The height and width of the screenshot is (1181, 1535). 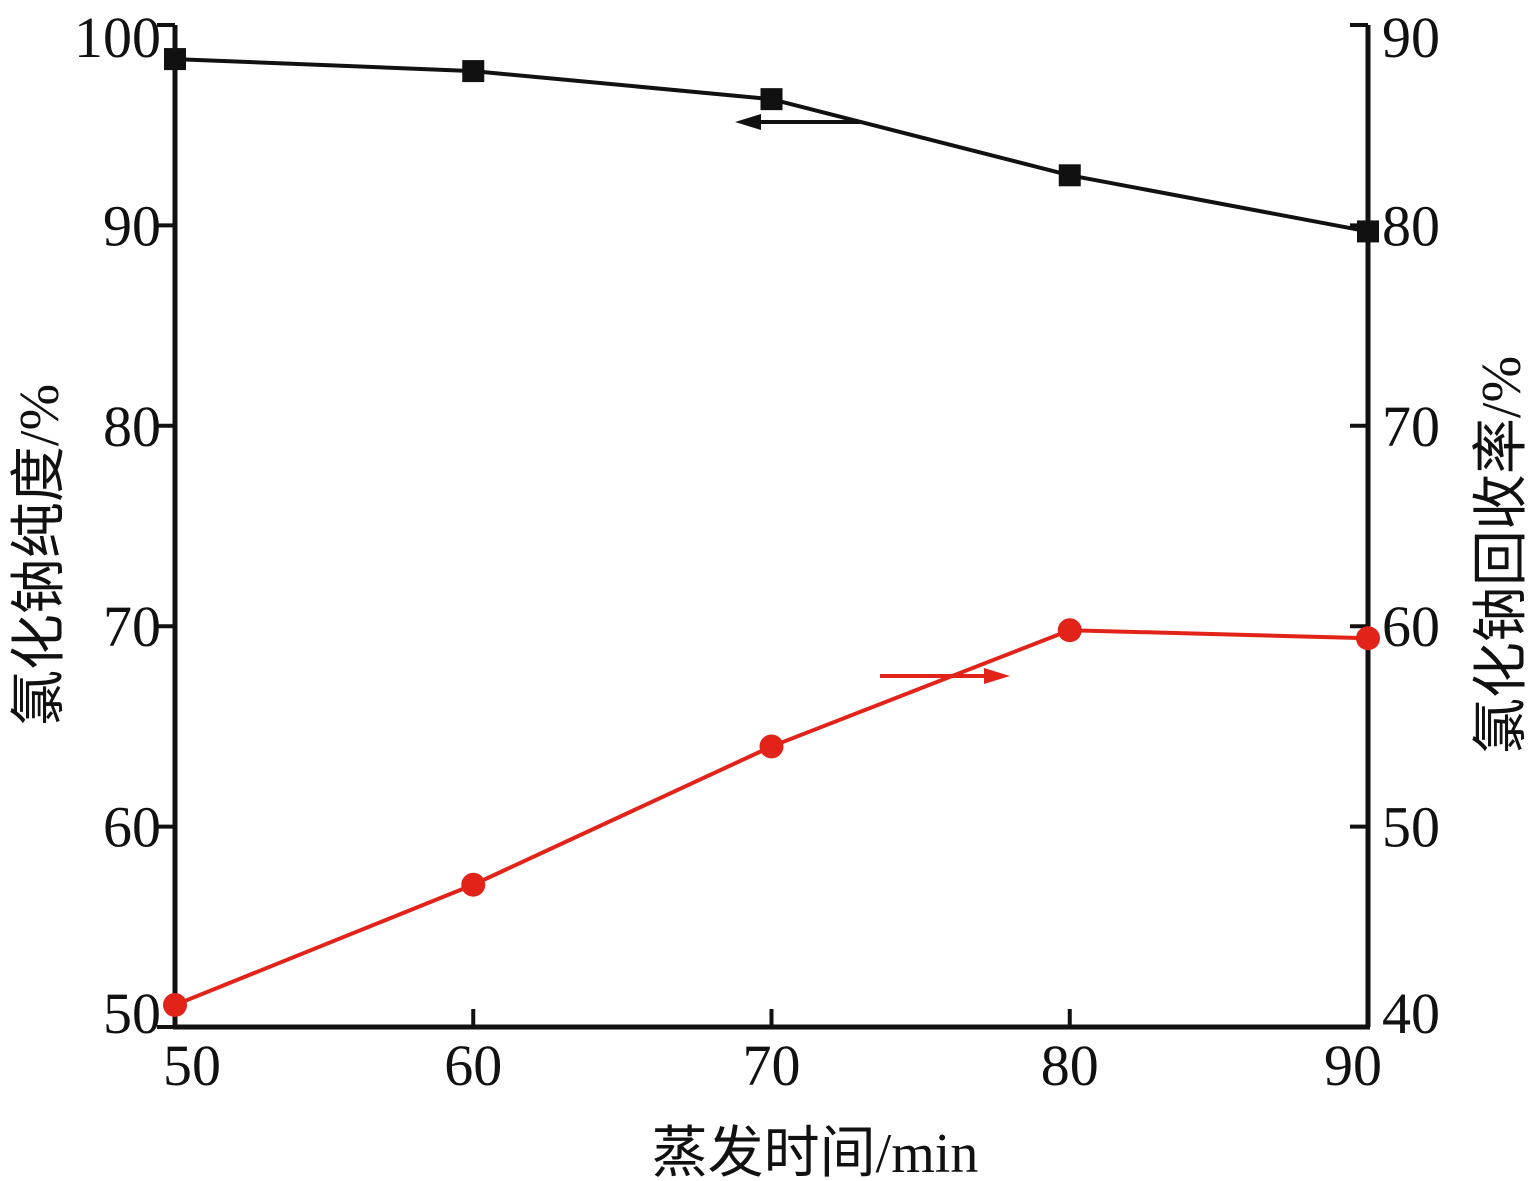 I want to click on series-left-axis, so click(x=771, y=145).